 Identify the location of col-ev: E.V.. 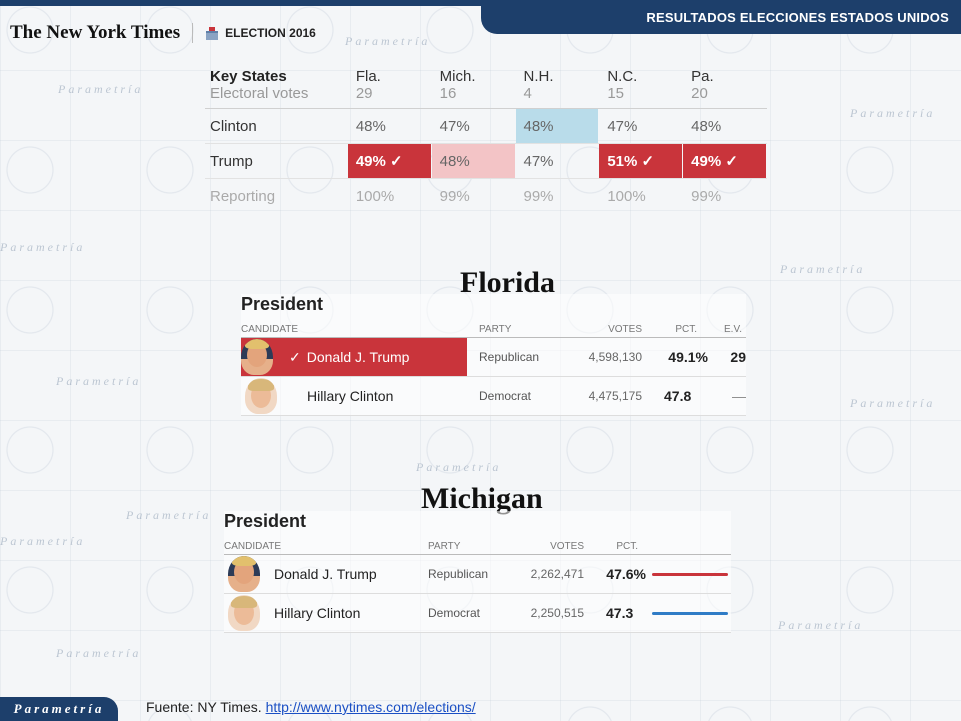
(733, 329).